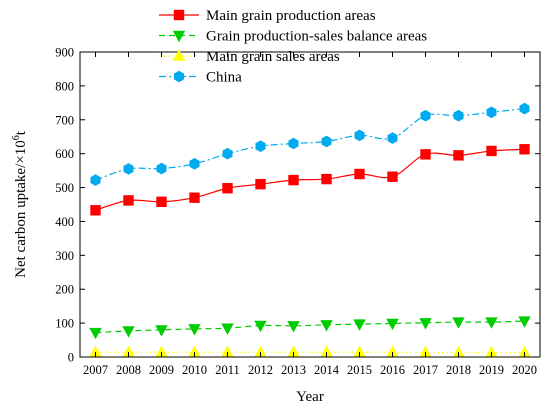  I want to click on x-tick-label: 2020, so click(524, 370).